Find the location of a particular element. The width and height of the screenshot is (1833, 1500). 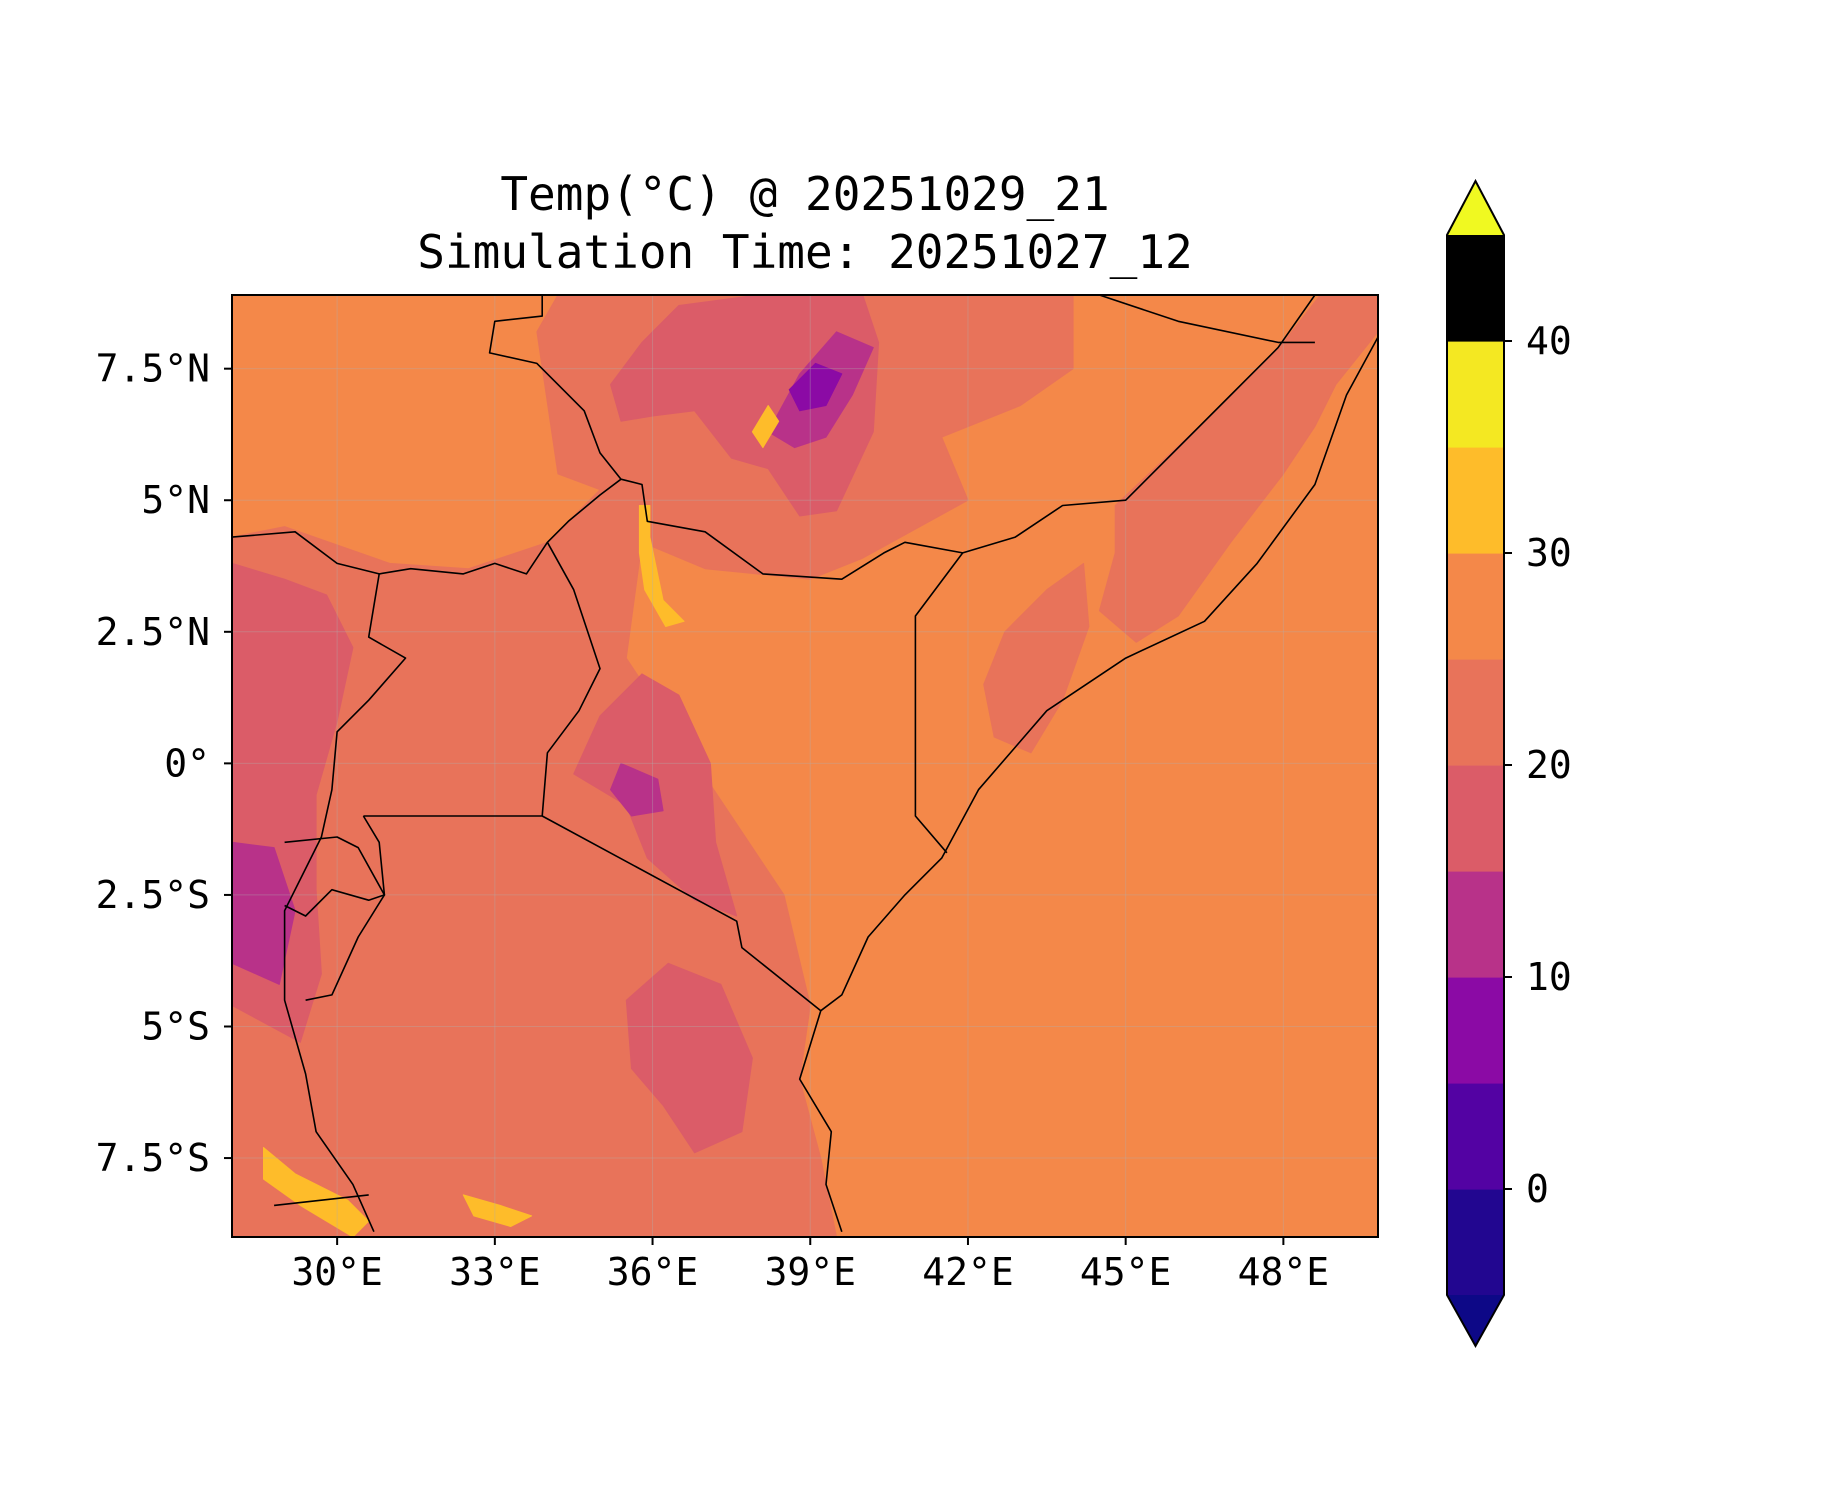

lon-tick-label: 33°E is located at coordinates (495, 1272).